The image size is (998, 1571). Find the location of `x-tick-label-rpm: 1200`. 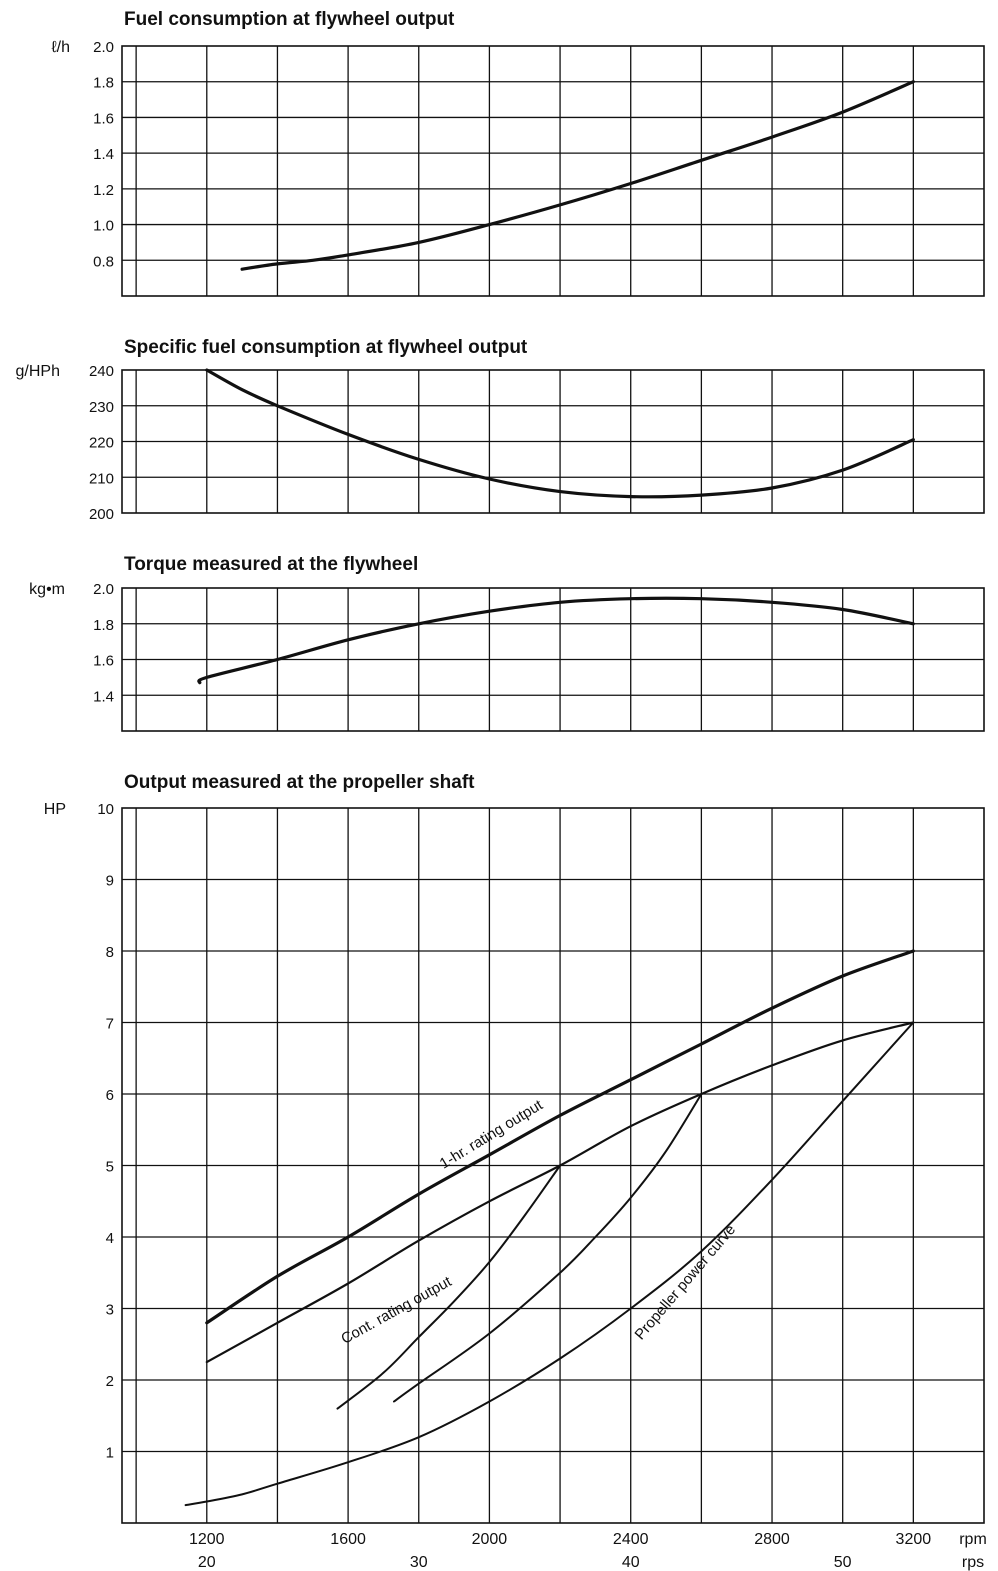

x-tick-label-rpm: 1200 is located at coordinates (207, 1539).